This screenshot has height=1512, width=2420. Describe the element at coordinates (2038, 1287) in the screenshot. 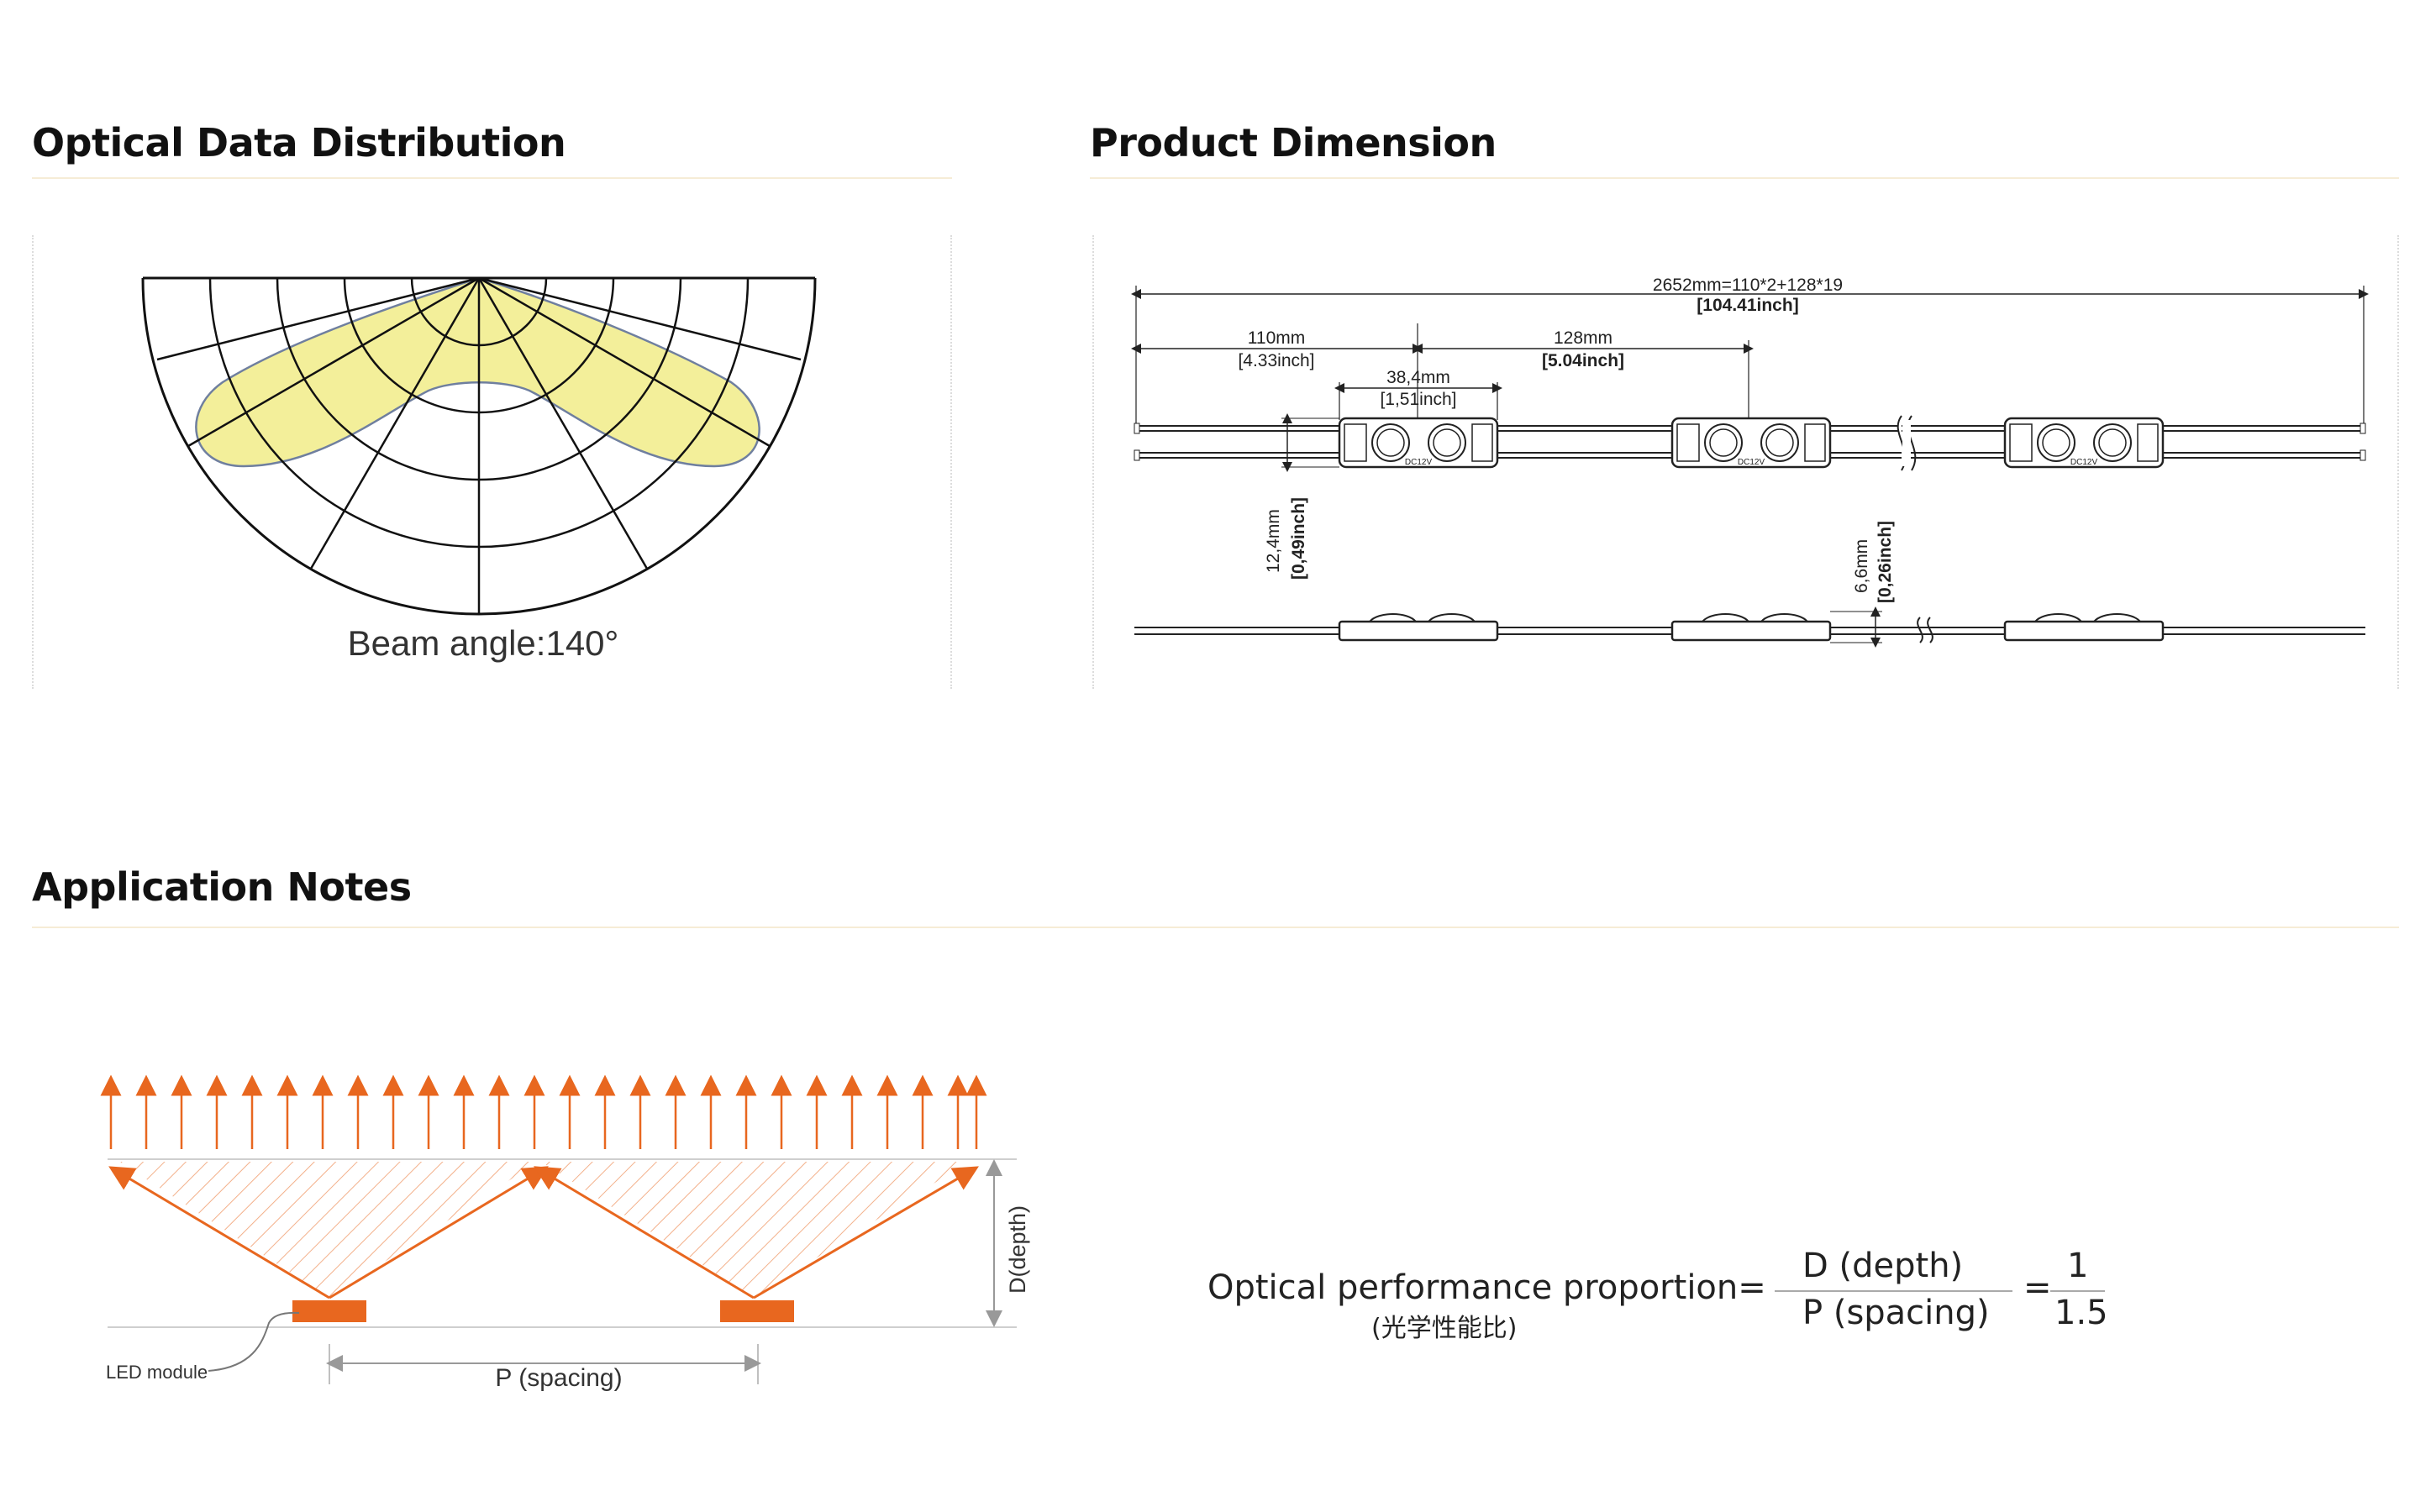

I see `formula-equals: =` at that location.